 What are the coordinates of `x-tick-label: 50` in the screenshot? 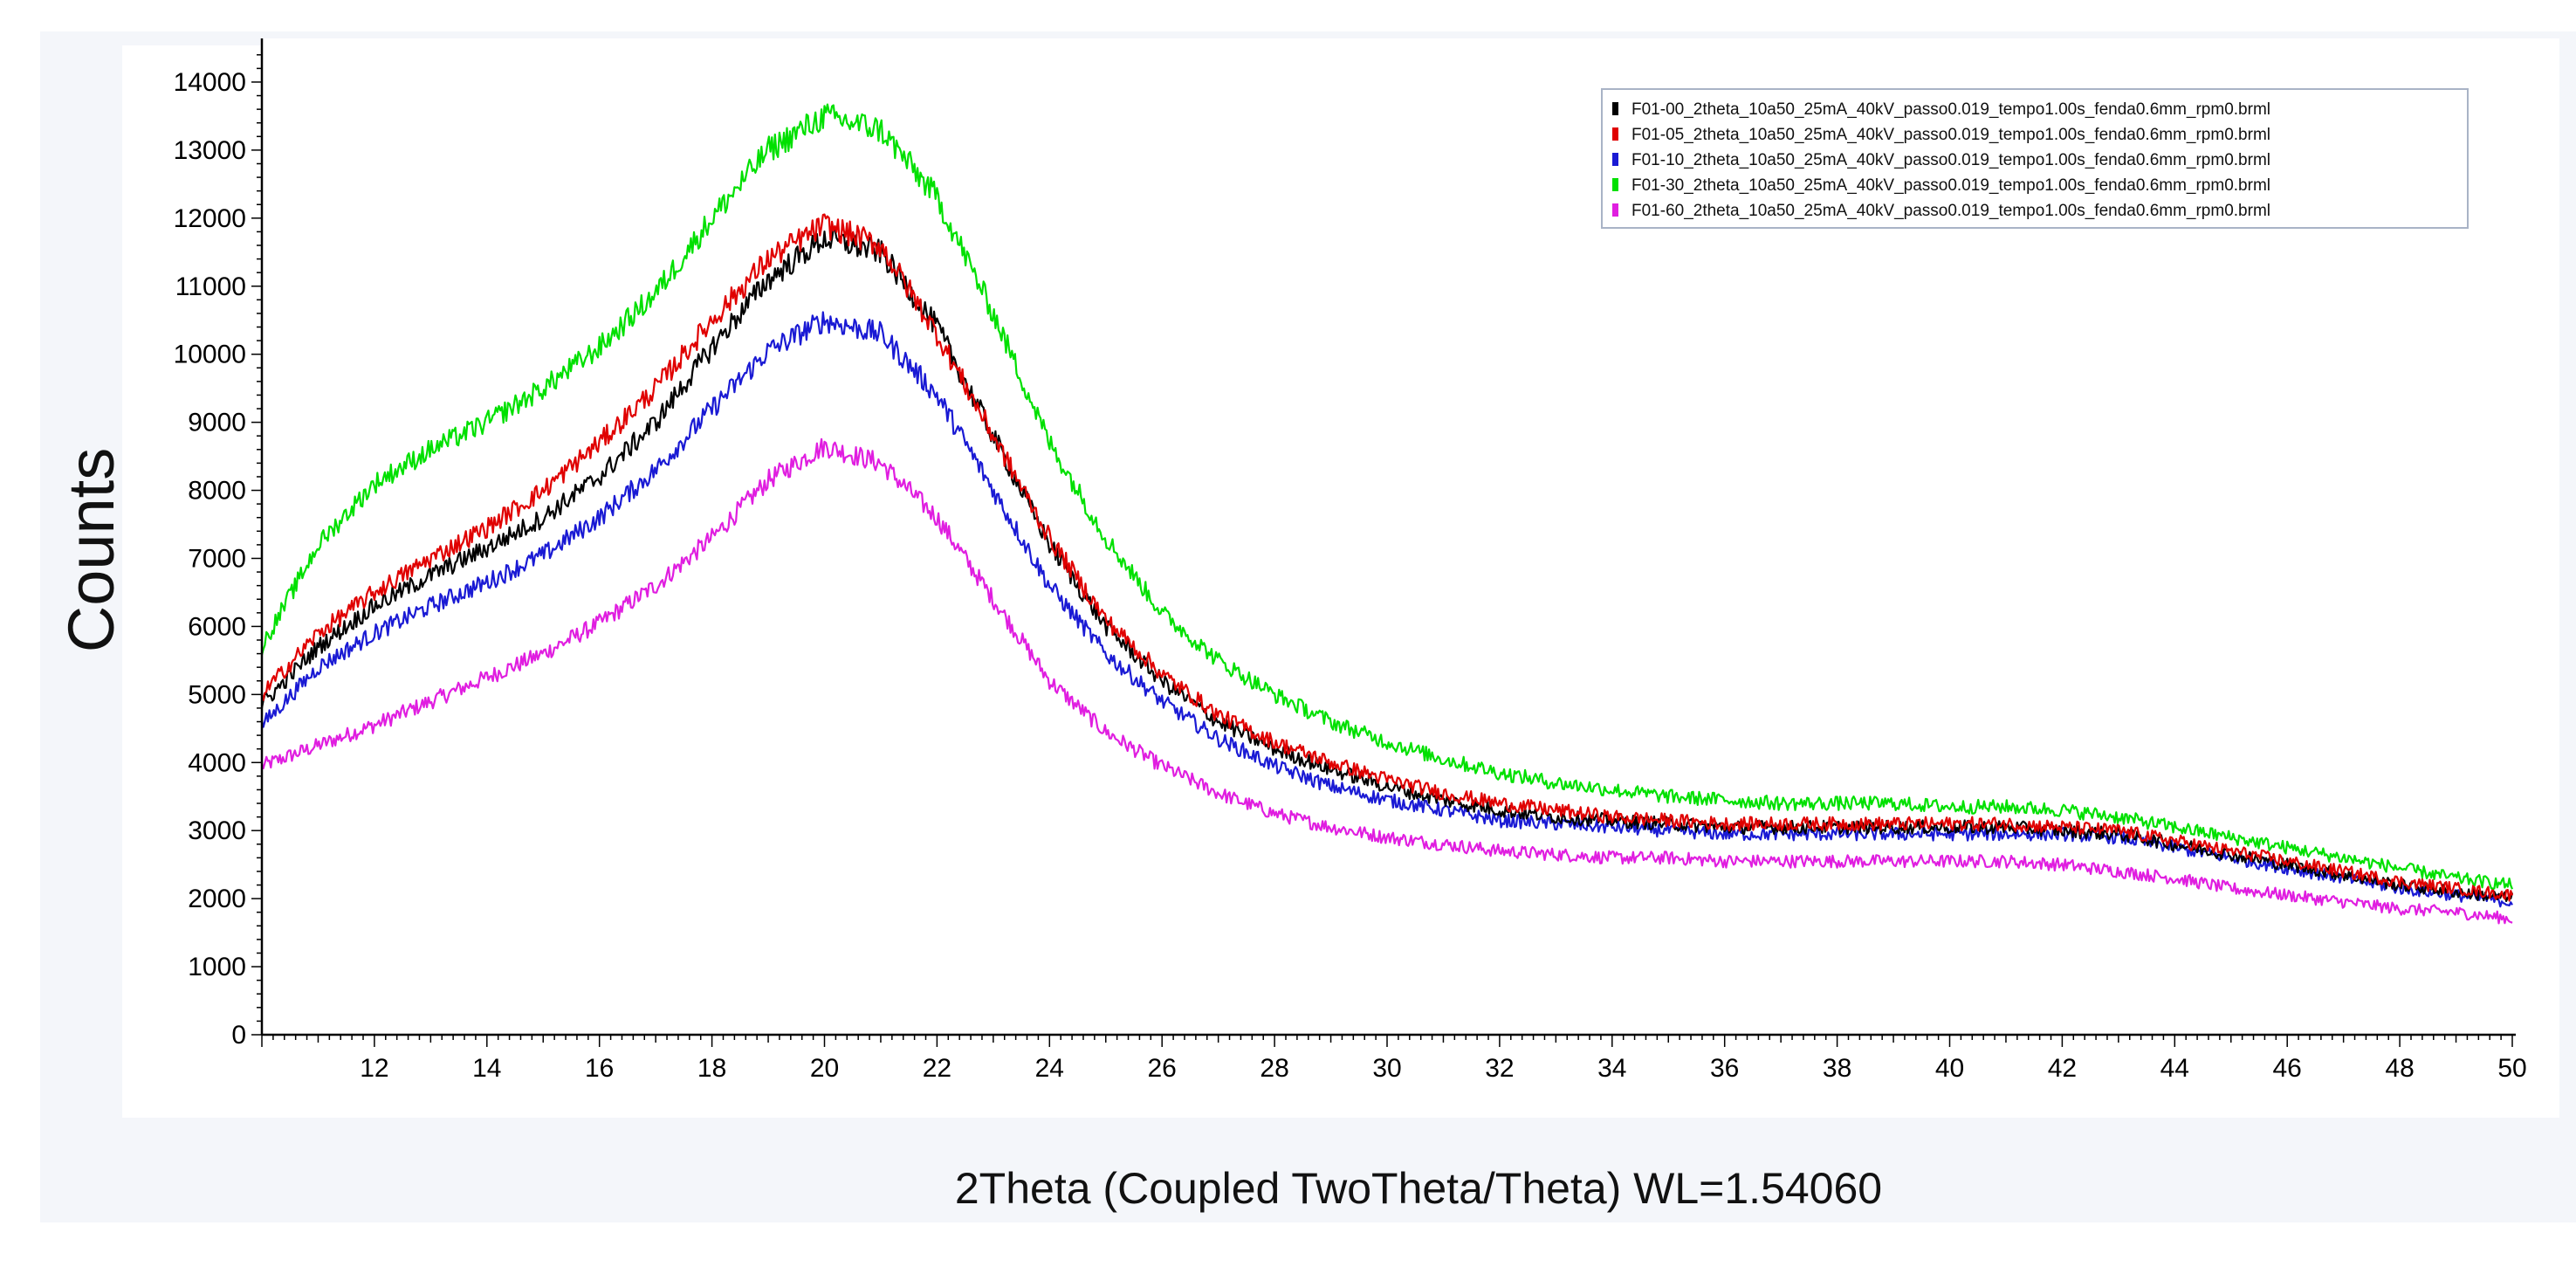 It's located at (2511, 1068).